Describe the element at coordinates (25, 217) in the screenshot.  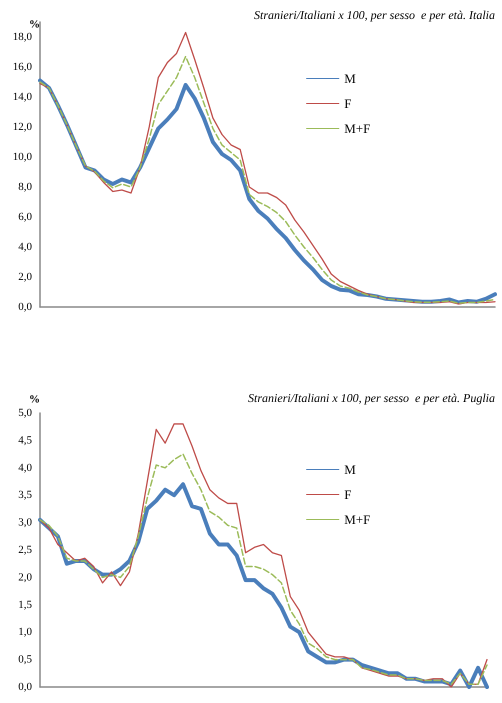
I see `y-tick-label: 6,0` at that location.